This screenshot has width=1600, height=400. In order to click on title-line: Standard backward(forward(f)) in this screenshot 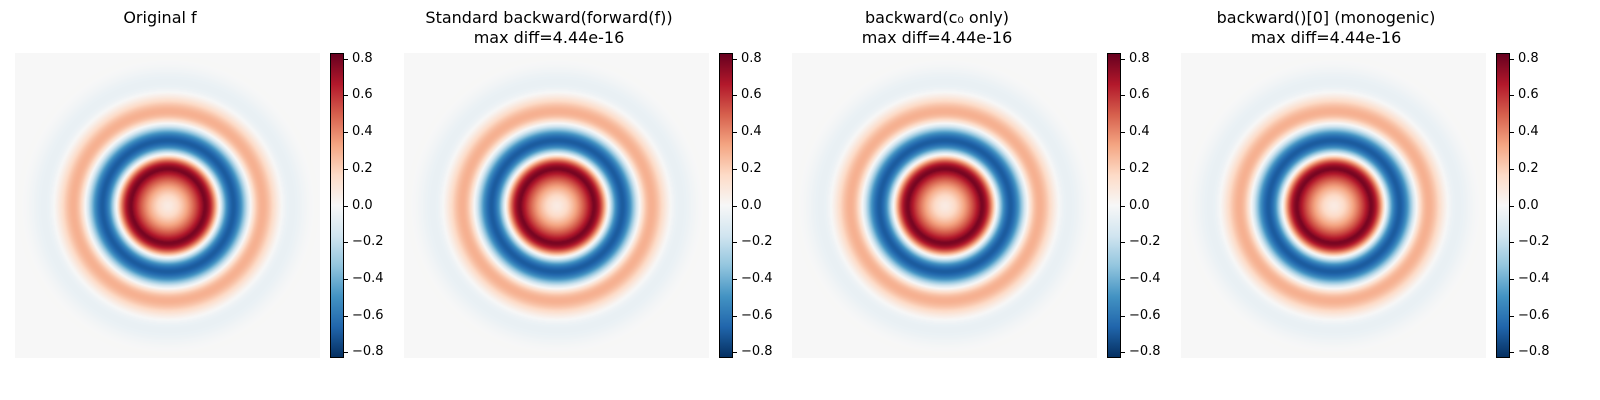, I will do `click(549, 17)`.